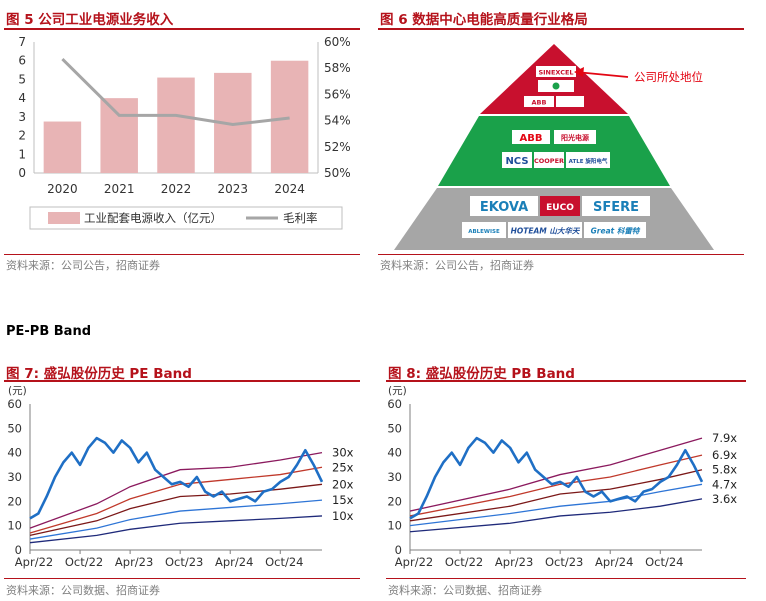  I want to click on logo-great, so click(615, 230).